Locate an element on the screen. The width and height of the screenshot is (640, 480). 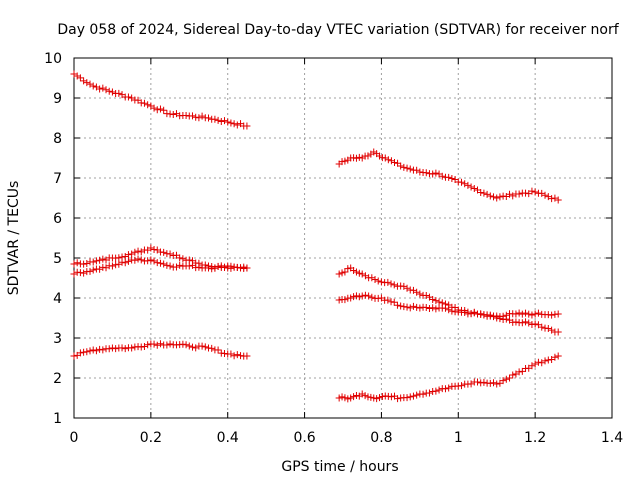
y-tick-label: 2 is located at coordinates (57, 379).